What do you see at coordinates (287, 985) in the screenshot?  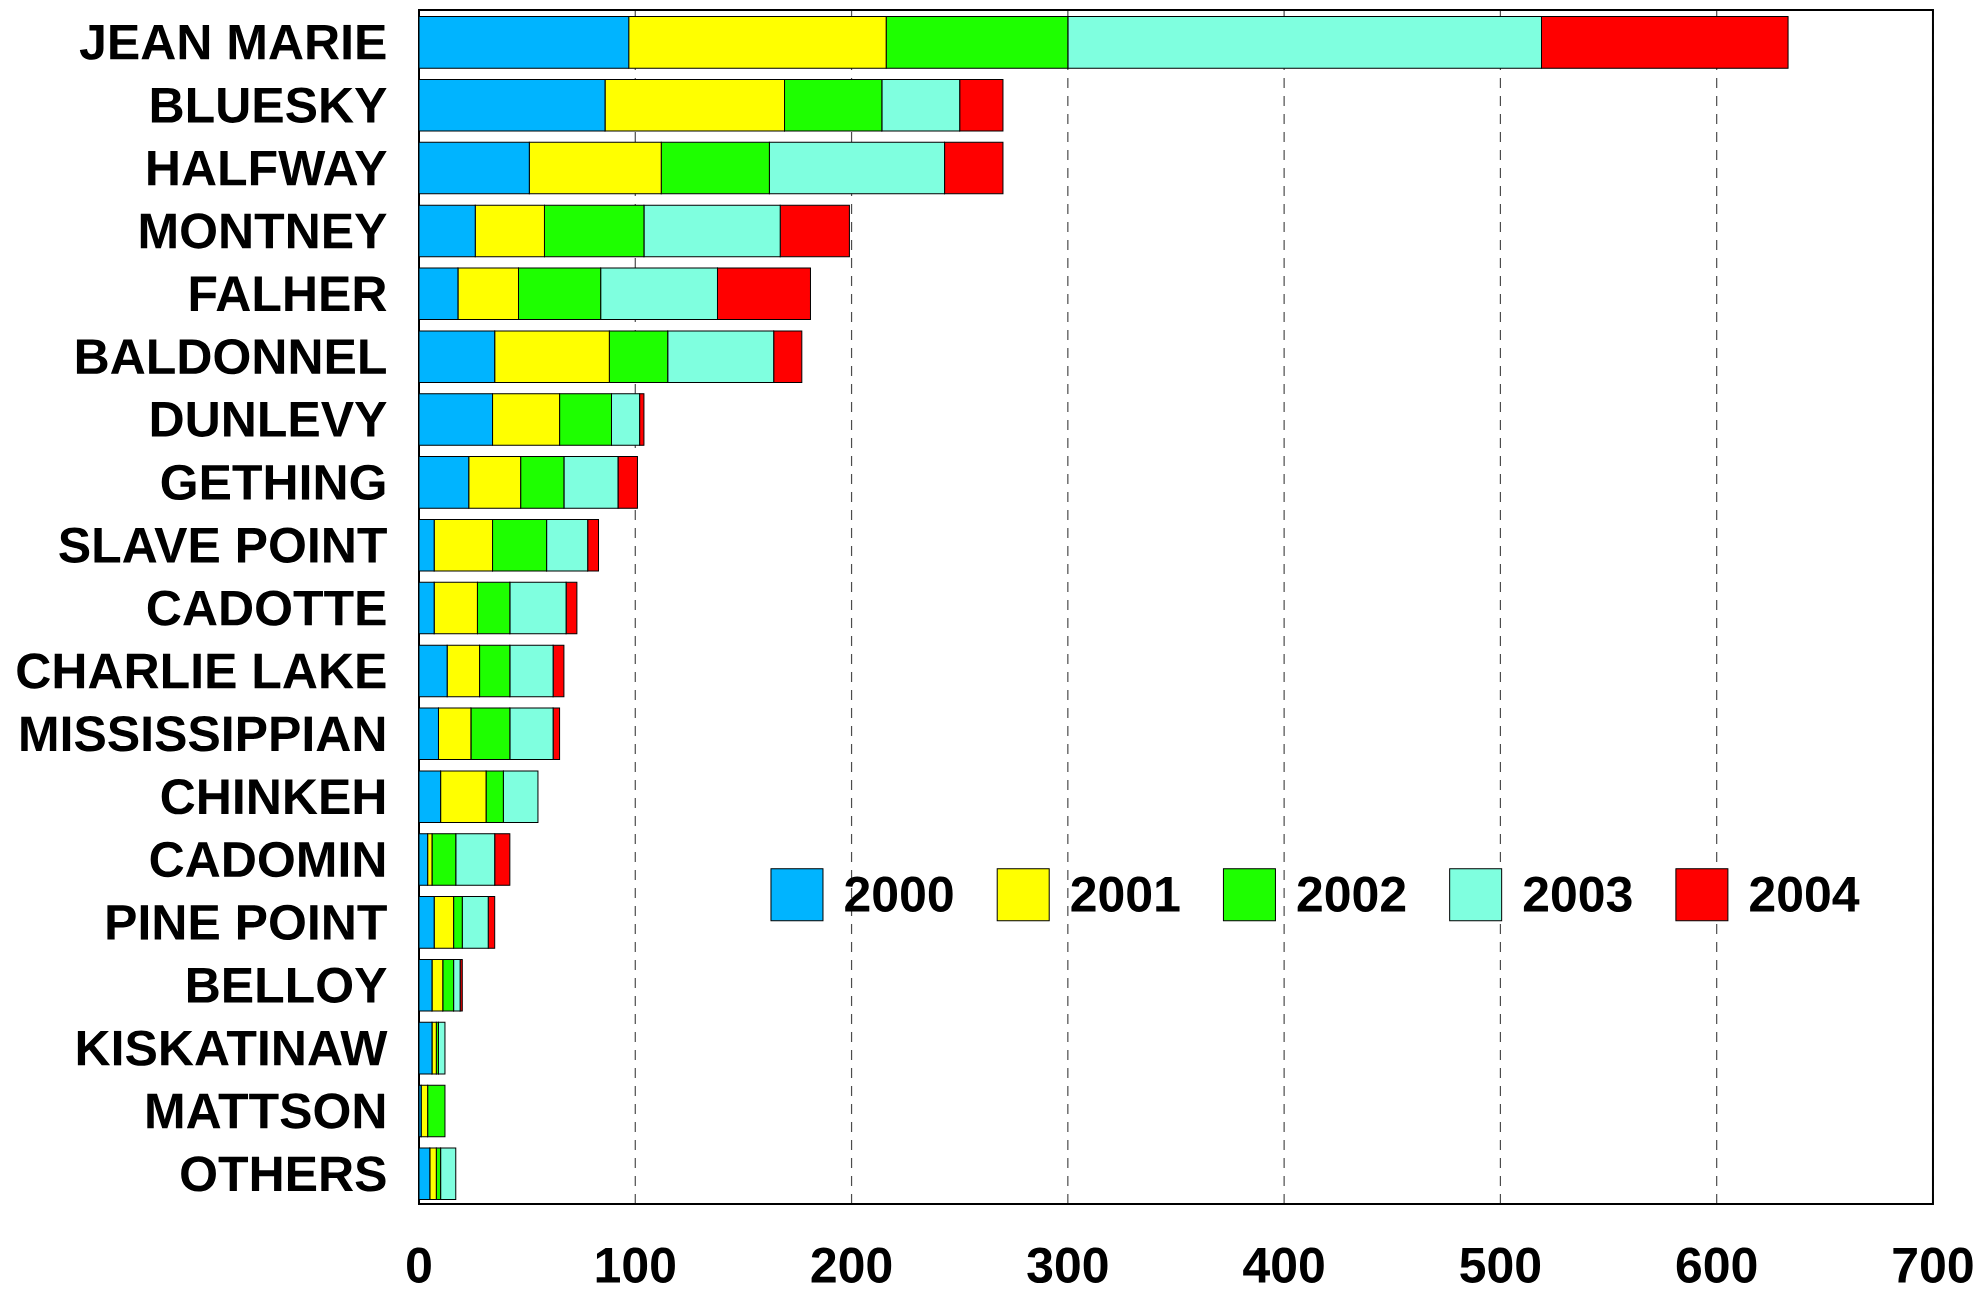 I see `y-tick-label: BELLOY` at bounding box center [287, 985].